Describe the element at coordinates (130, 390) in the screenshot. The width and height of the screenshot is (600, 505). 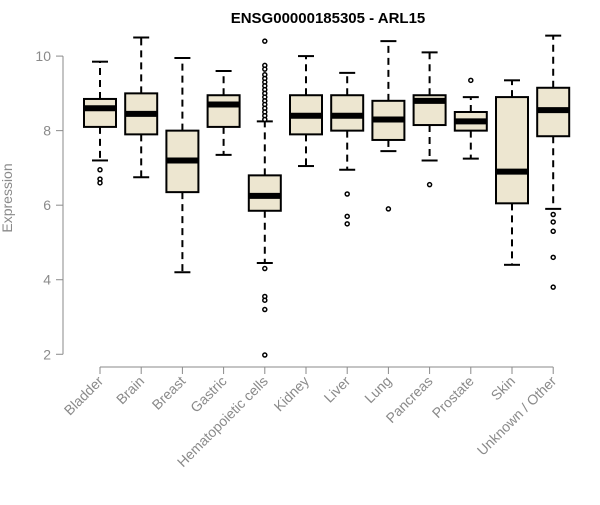
I see `x-tick-label: Brain` at that location.